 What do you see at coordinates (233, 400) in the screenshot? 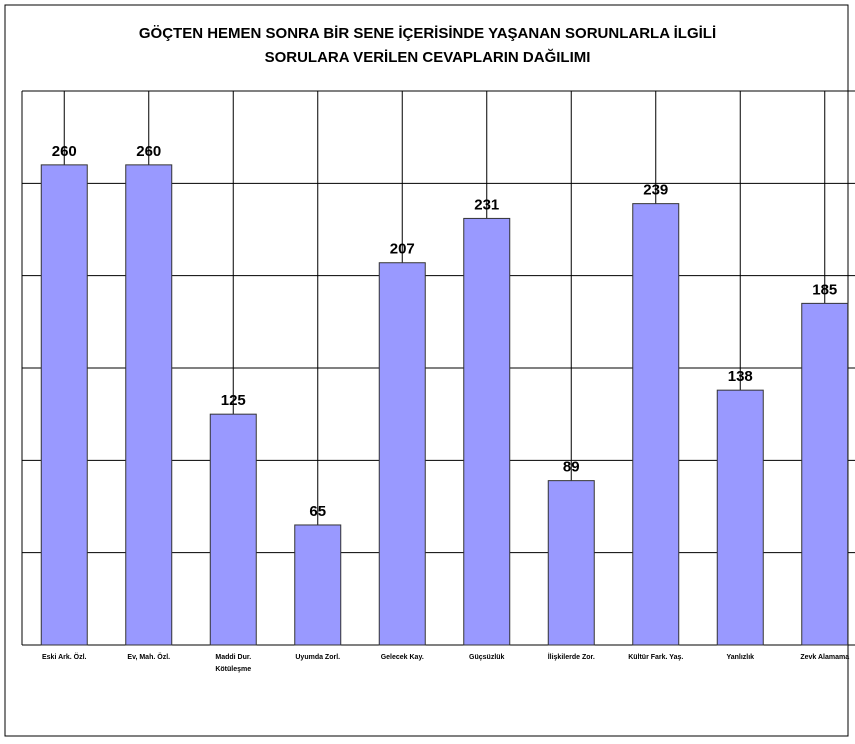
I see `value-label: 125` at bounding box center [233, 400].